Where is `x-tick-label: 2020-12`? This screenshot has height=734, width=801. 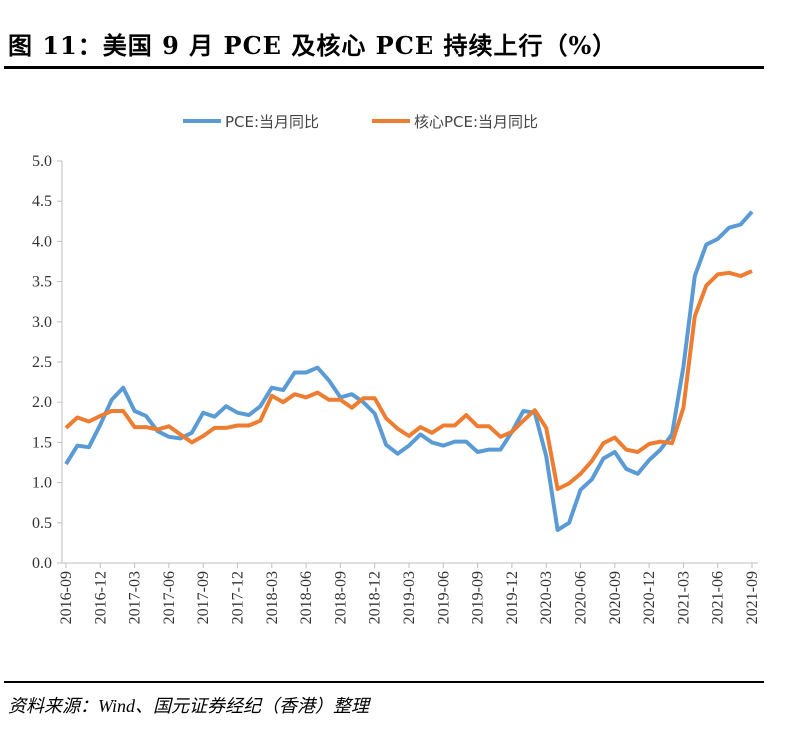
x-tick-label: 2020-12 is located at coordinates (649, 597).